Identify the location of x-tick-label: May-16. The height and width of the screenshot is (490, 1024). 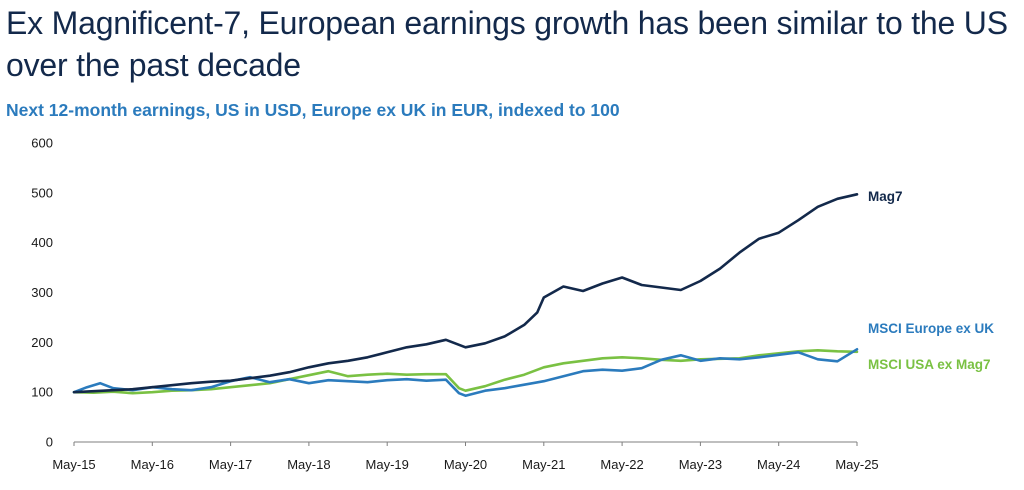
(152, 464).